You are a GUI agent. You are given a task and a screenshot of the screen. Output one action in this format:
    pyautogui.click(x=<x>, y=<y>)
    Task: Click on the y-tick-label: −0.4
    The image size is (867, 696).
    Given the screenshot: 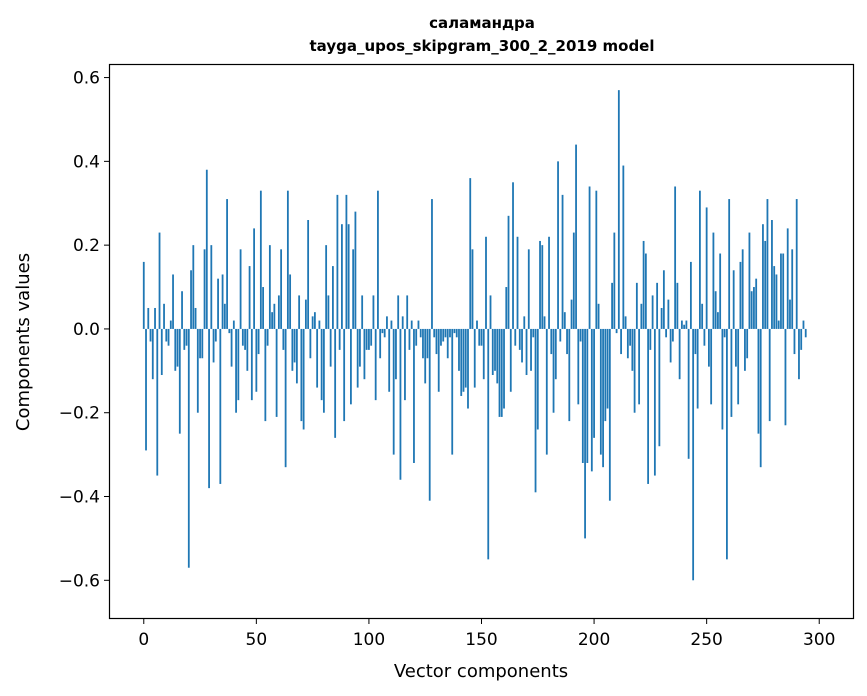 What is the action you would take?
    pyautogui.click(x=79, y=498)
    